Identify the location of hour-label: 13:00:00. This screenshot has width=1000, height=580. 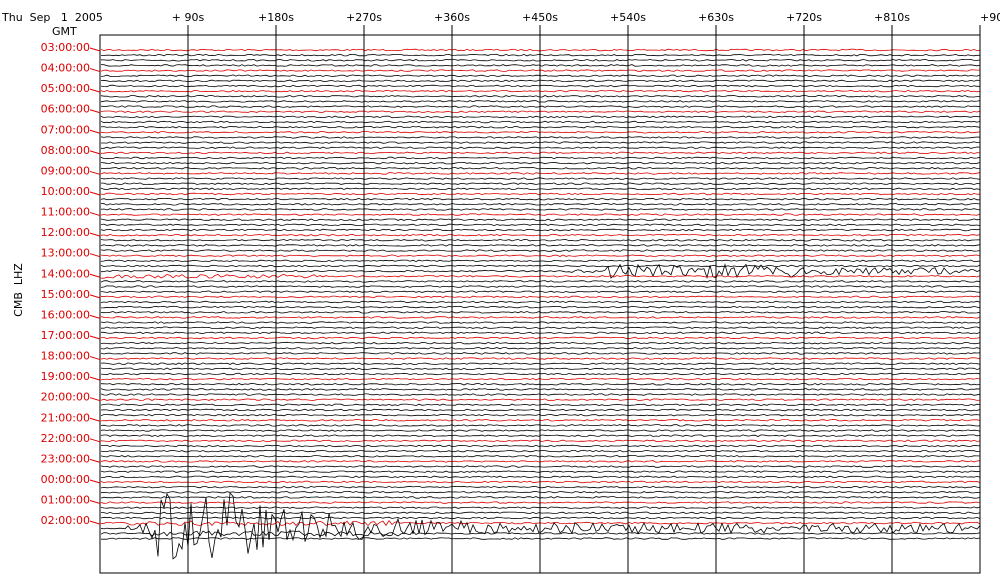
(65, 253).